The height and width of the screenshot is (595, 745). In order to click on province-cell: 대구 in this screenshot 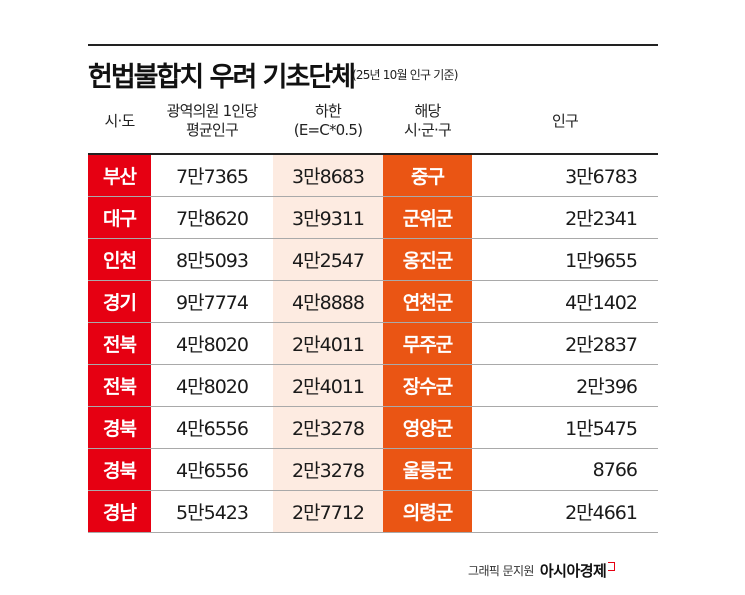, I will do `click(119, 217)`.